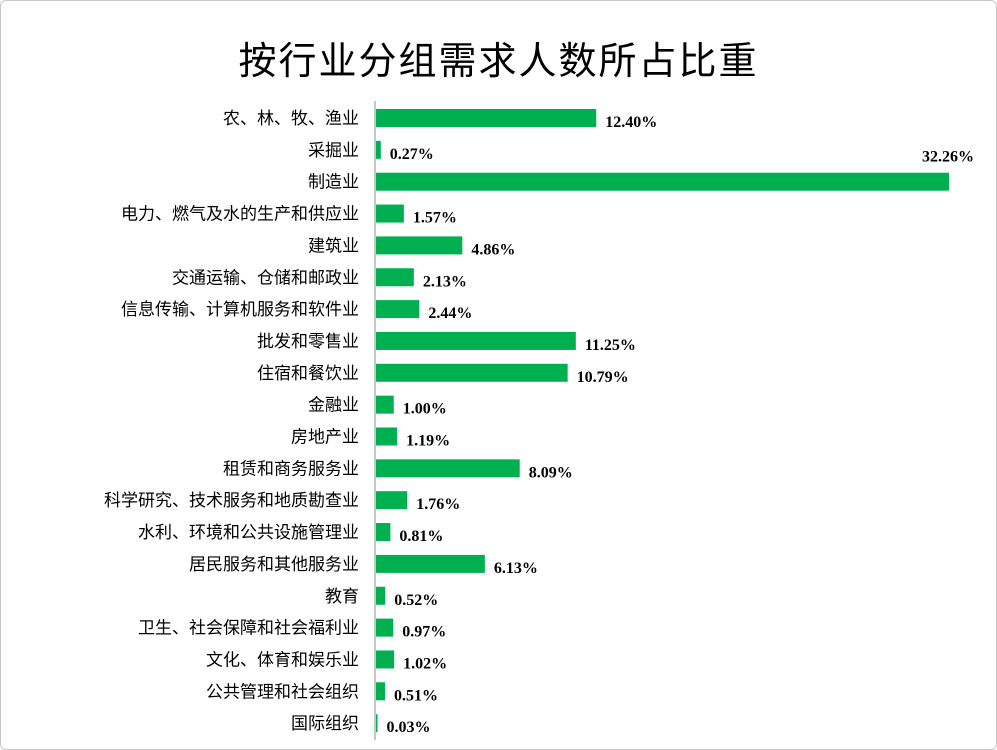  What do you see at coordinates (333, 183) in the screenshot?
I see `category-label: 制造业` at bounding box center [333, 183].